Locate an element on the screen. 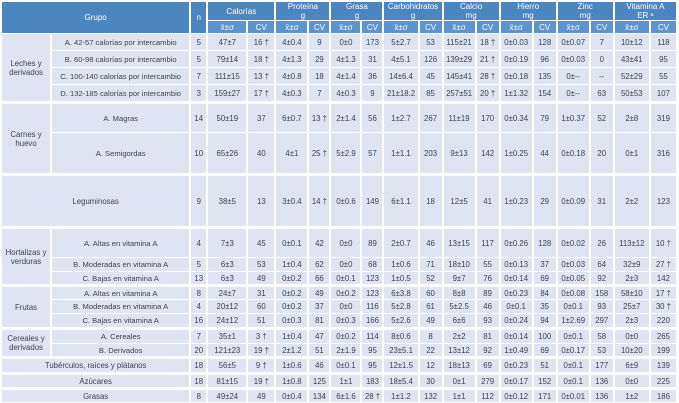 The width and height of the screenshot is (679, 403). cv-value-cell: 84 is located at coordinates (544, 293).